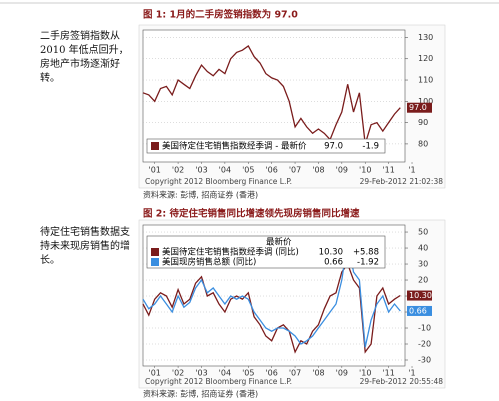 Image resolution: width=499 pixels, height=401 pixels. What do you see at coordinates (333, 147) in the screenshot?
I see `legend-latest: 97.0` at bounding box center [333, 147].